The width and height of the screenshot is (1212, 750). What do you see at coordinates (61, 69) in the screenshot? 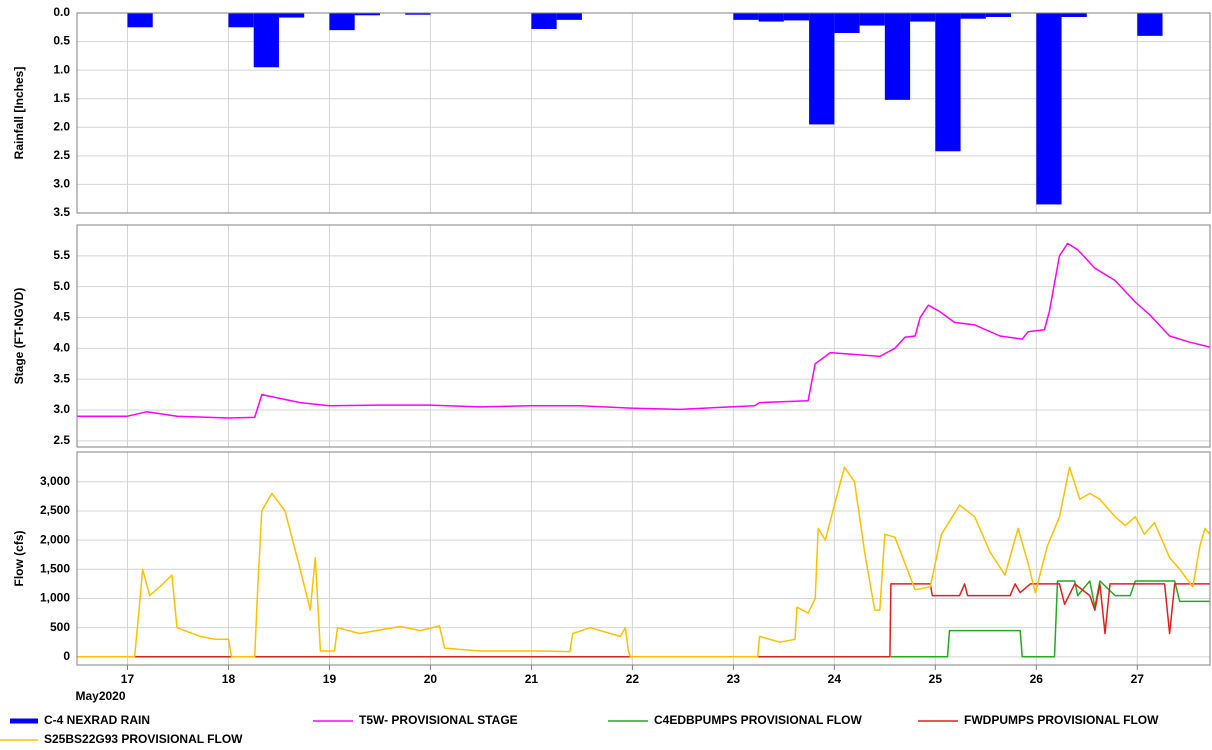
I see `y-tick-label: 1.0` at bounding box center [61, 69].